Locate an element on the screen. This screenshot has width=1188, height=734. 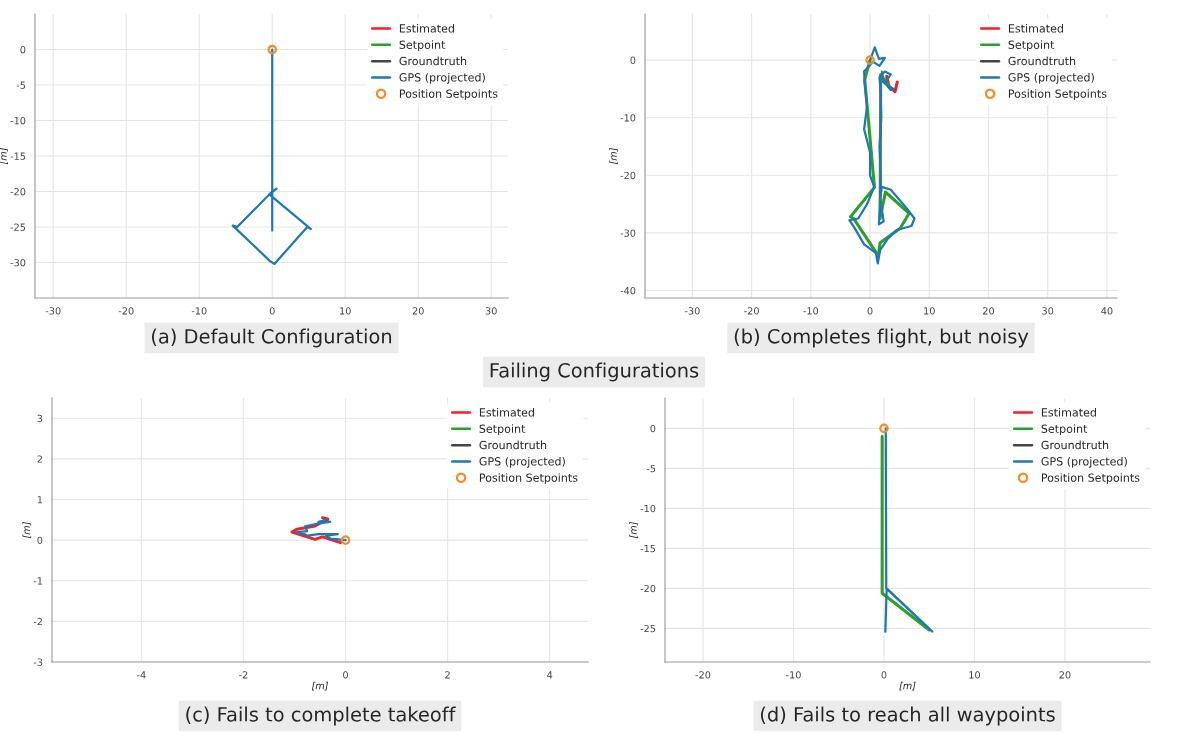
y-tick-label: -2 is located at coordinates (37, 621).